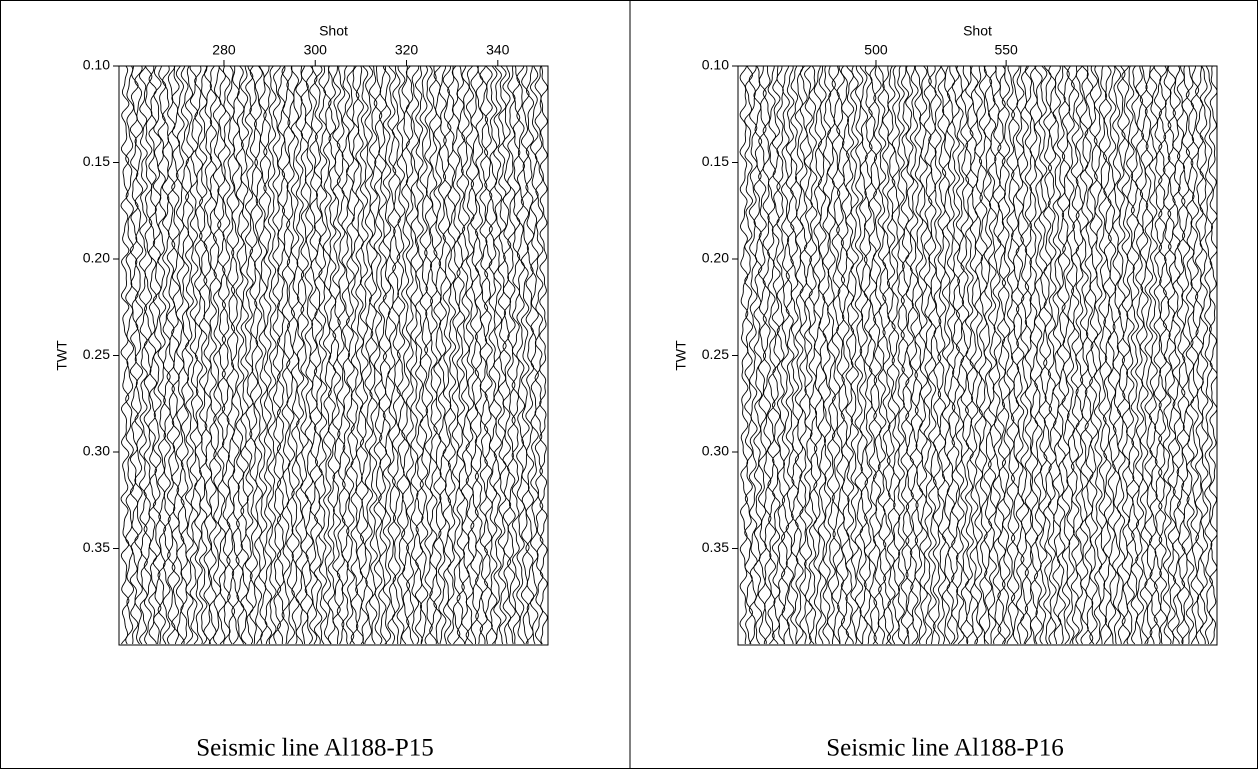 The image size is (1258, 769). Describe the element at coordinates (96, 354) in the screenshot. I see `y-tick-label: 0.25` at that location.